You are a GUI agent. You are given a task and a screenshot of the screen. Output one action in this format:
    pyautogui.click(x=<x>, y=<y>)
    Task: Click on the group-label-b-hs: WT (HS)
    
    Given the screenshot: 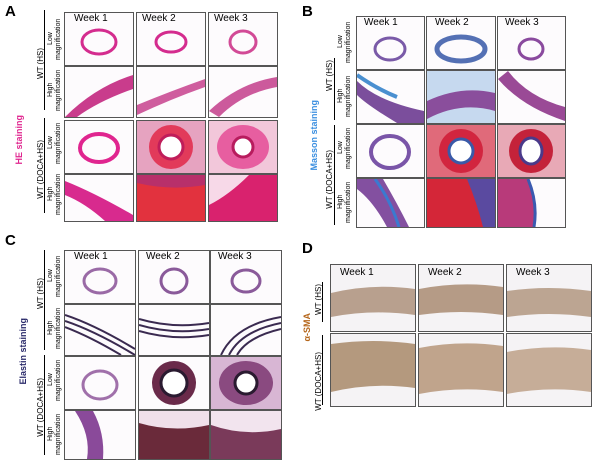 What is the action you would take?
    pyautogui.click(x=329, y=75)
    